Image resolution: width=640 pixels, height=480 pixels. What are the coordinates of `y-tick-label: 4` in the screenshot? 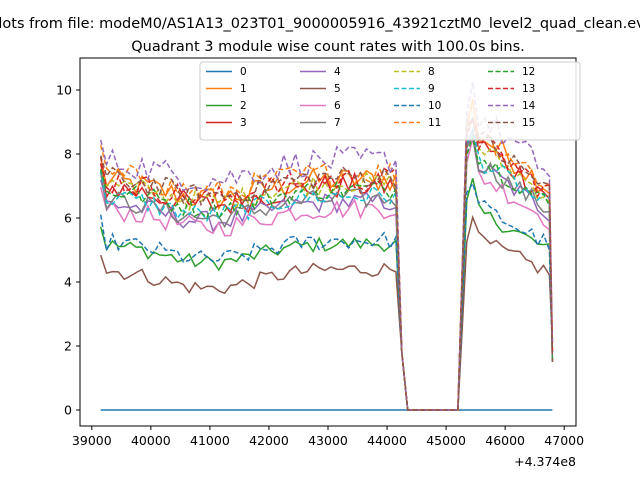 It's located at (68, 282).